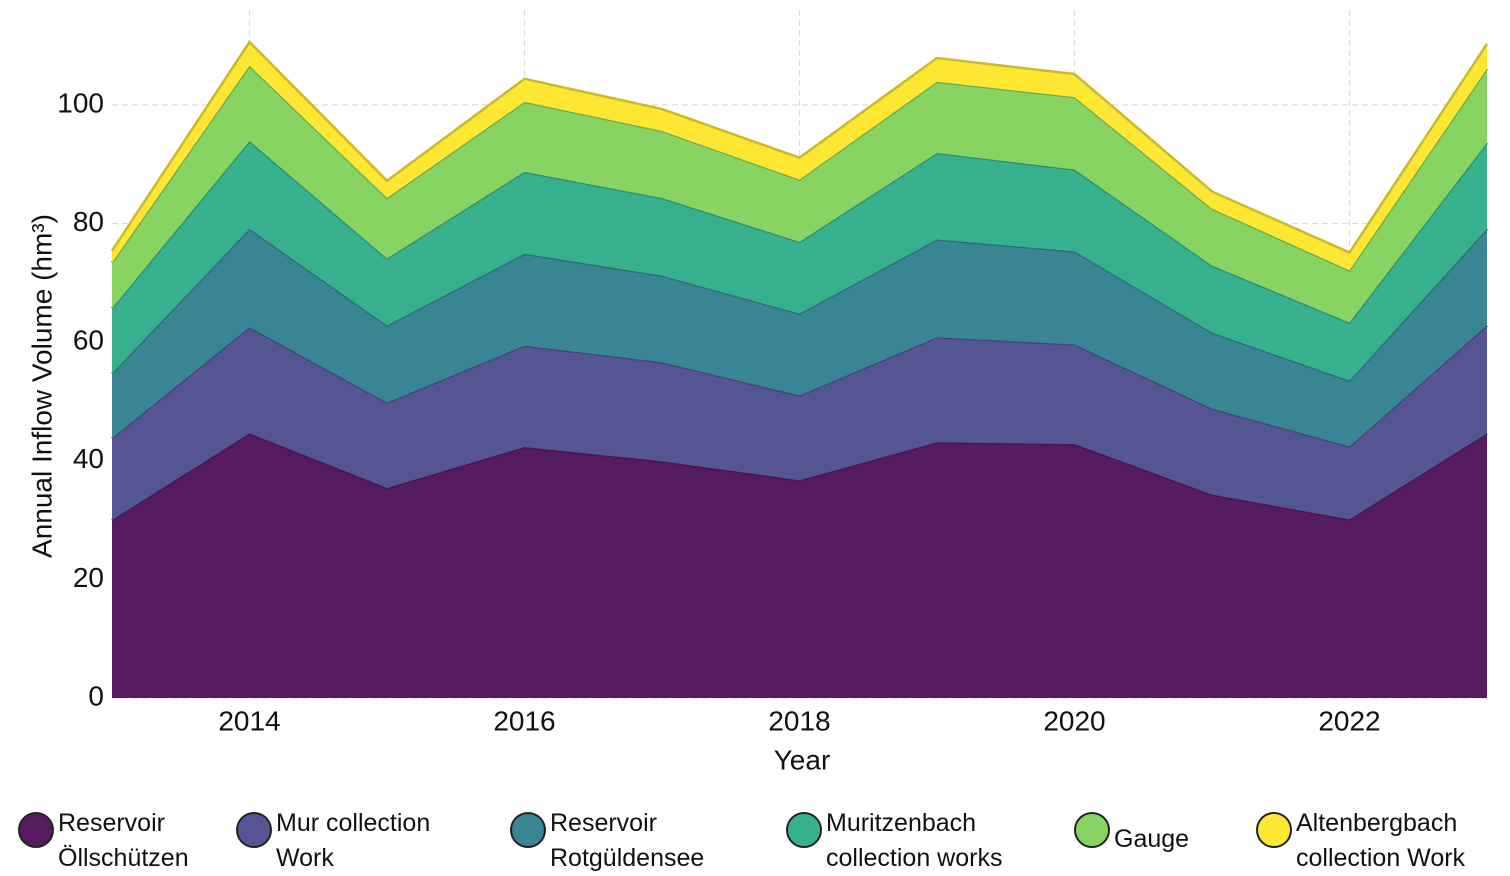  Describe the element at coordinates (96, 695) in the screenshot. I see `y-tick-label: 0` at that location.